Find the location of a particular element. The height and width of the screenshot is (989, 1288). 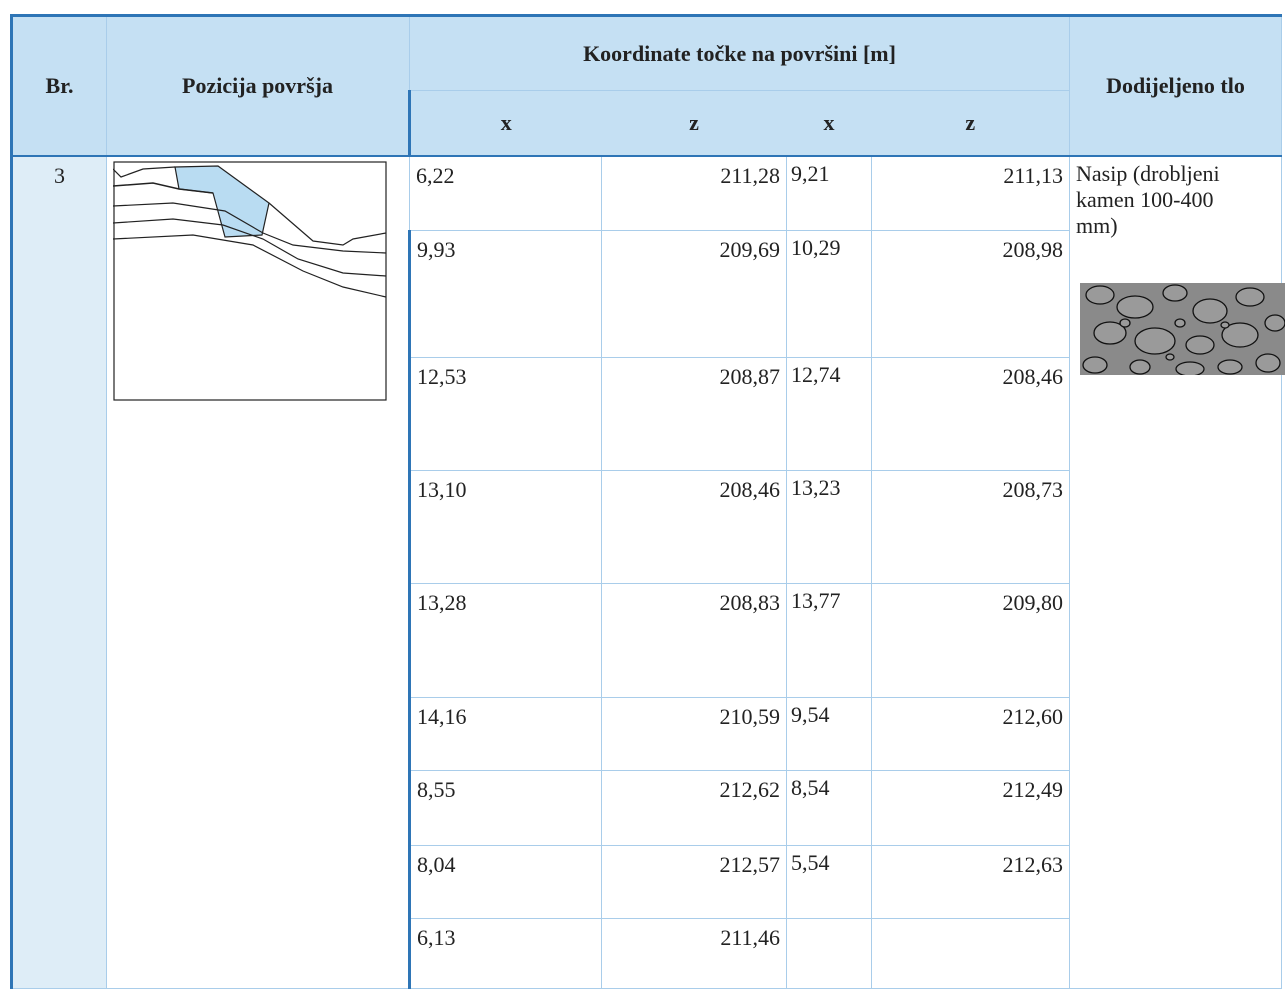

header-soil: Dodijeljeno tlo is located at coordinates (1176, 85).